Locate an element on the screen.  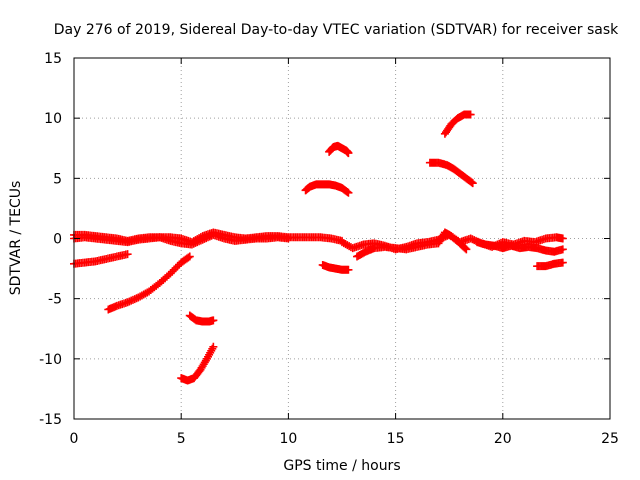
y-tick-label: 15 is located at coordinates (53, 59).